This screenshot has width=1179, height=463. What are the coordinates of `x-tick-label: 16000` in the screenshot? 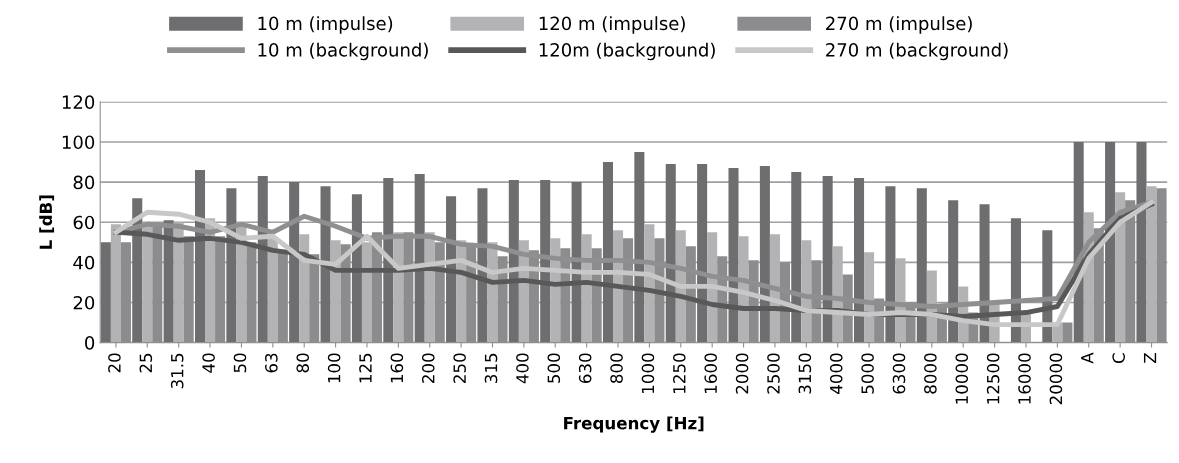 It's located at (1024, 378).